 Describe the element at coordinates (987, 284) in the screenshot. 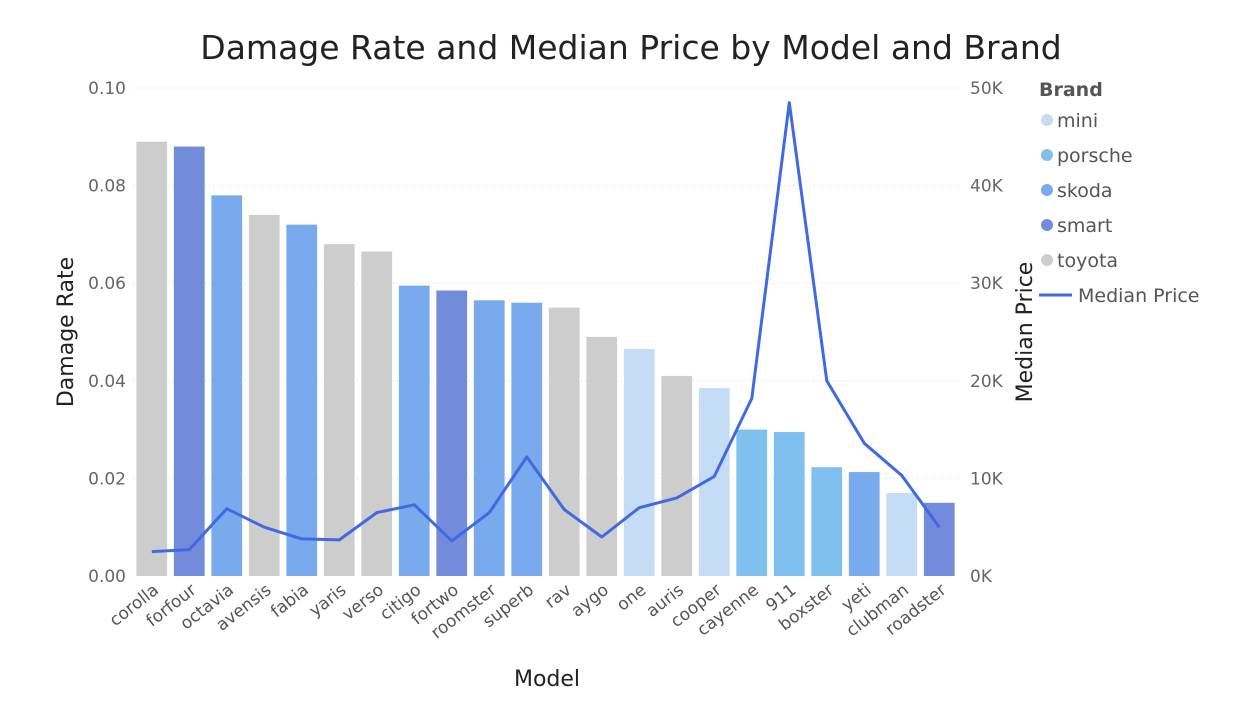

I see `y-right-tick-label: 30K` at that location.